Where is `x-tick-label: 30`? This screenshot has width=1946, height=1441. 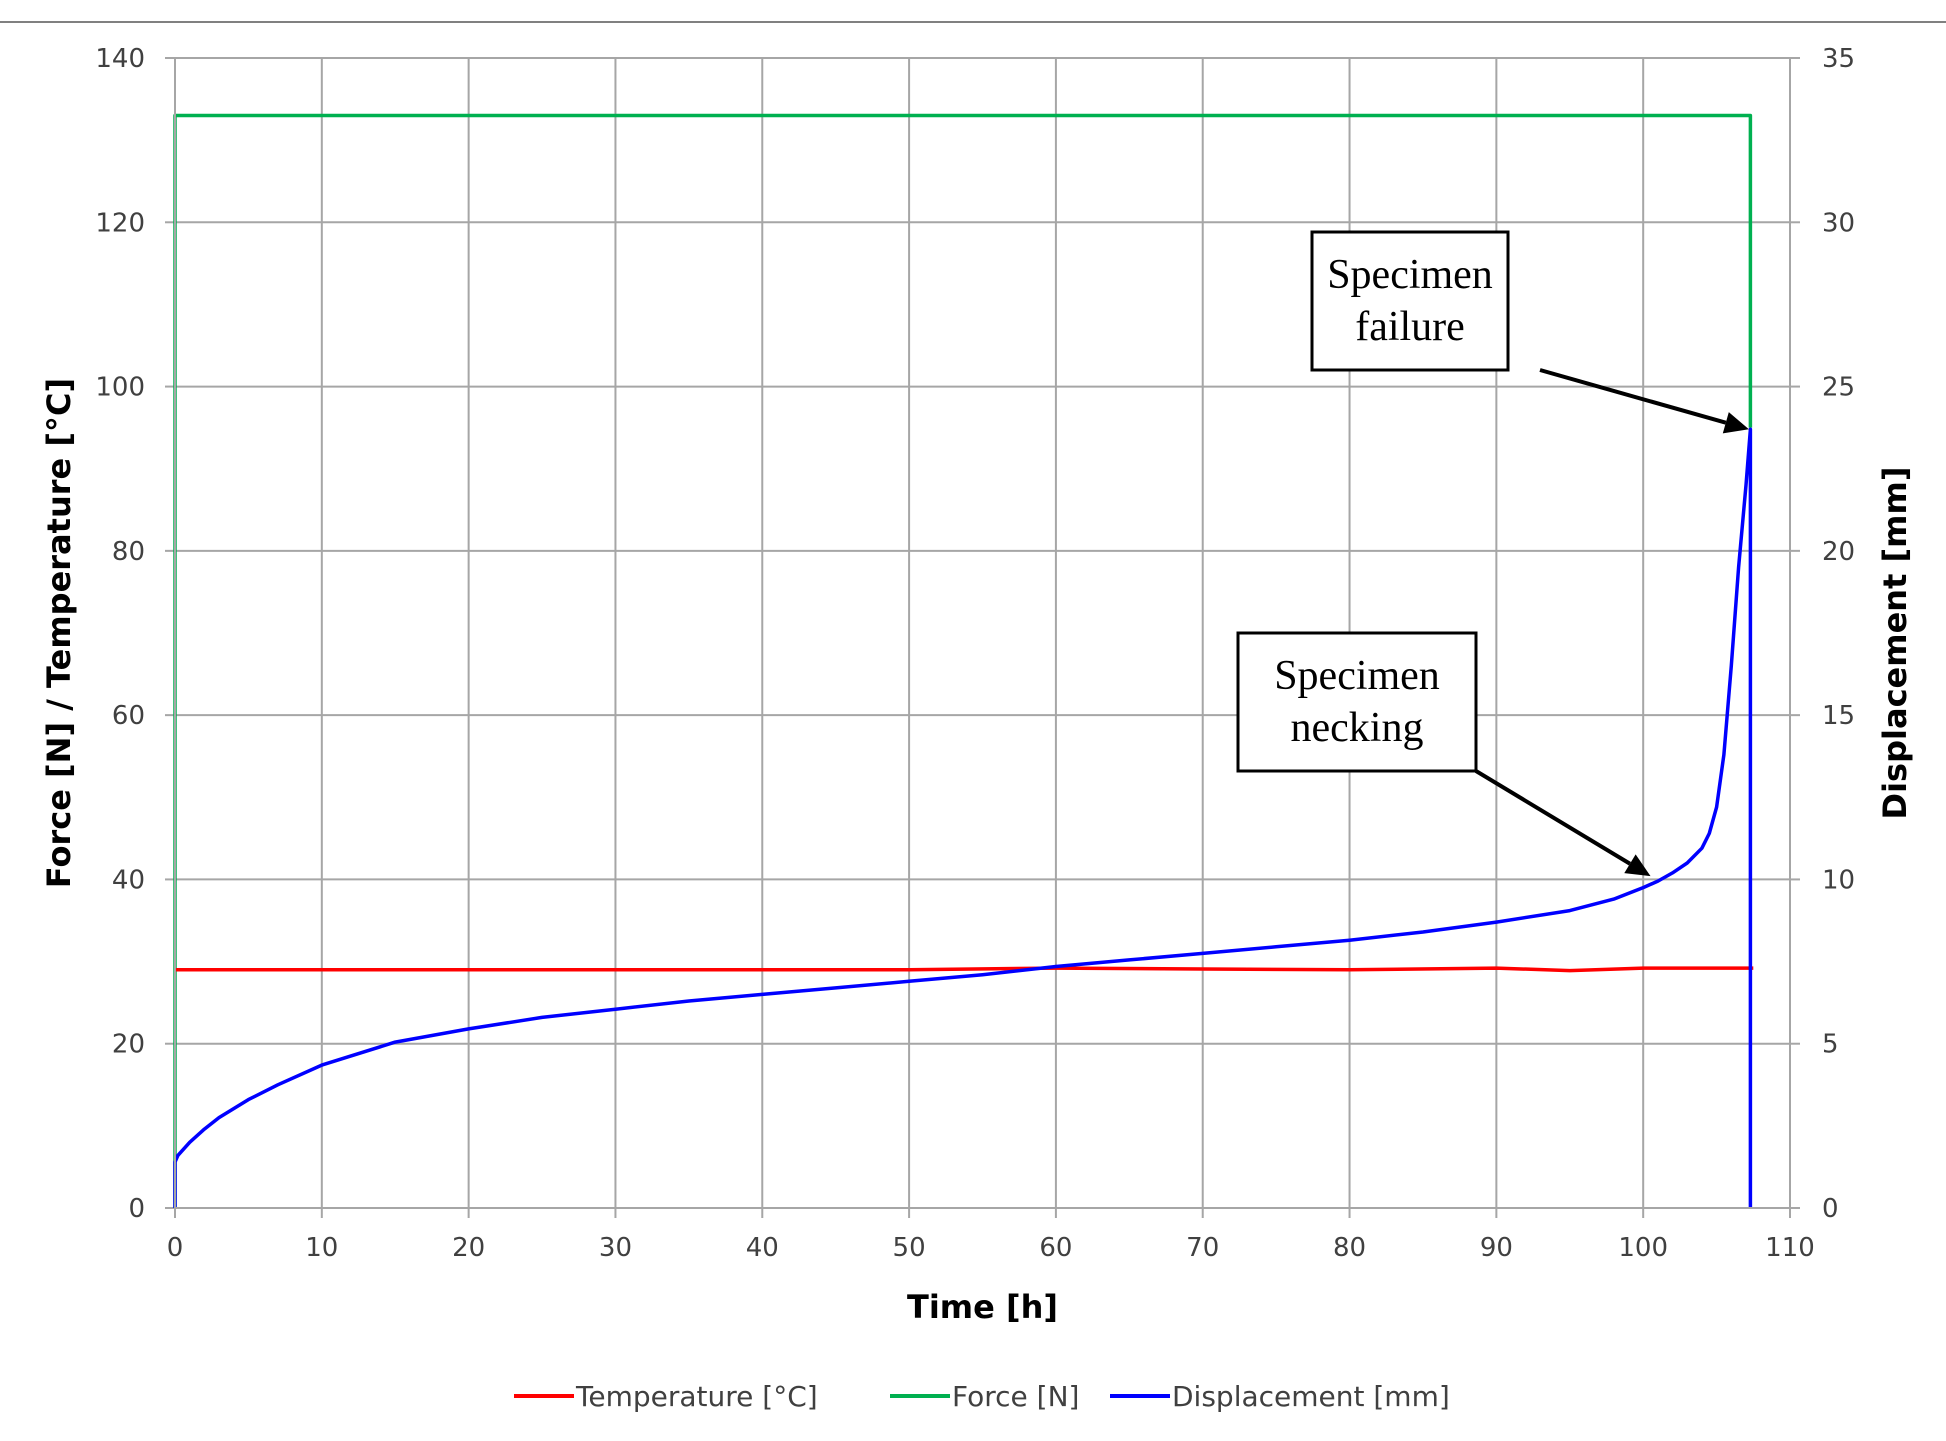
x-tick-label: 30 is located at coordinates (615, 1248).